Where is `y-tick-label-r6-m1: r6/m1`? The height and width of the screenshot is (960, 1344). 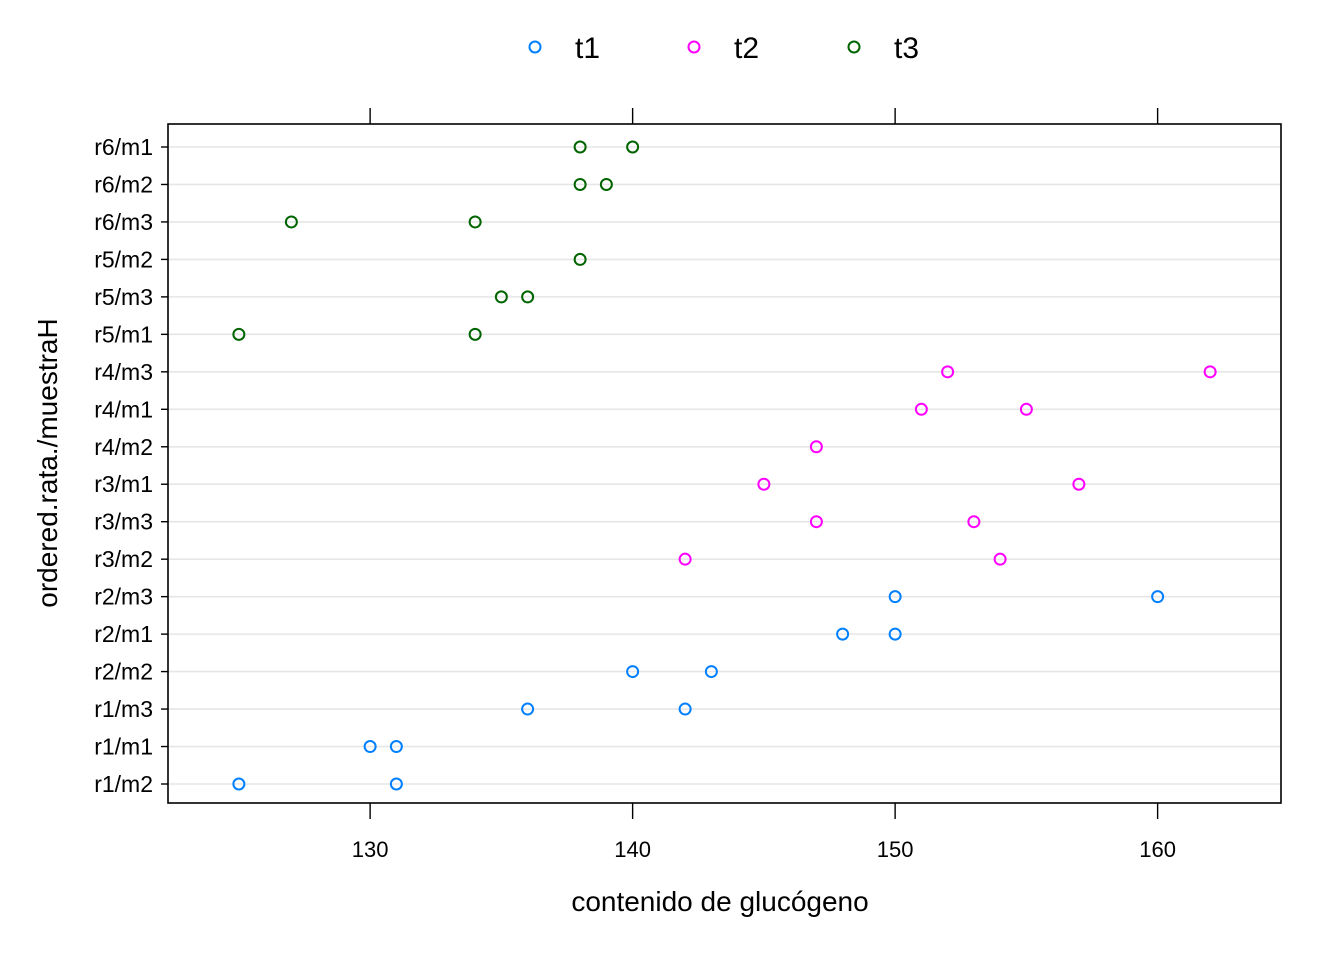 y-tick-label-r6-m1: r6/m1 is located at coordinates (123, 147).